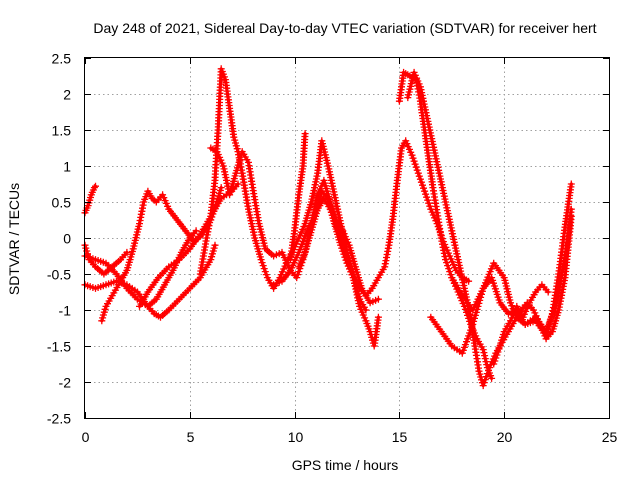 Image resolution: width=640 pixels, height=480 pixels. I want to click on y-tick-label: 0.5, so click(62, 203).